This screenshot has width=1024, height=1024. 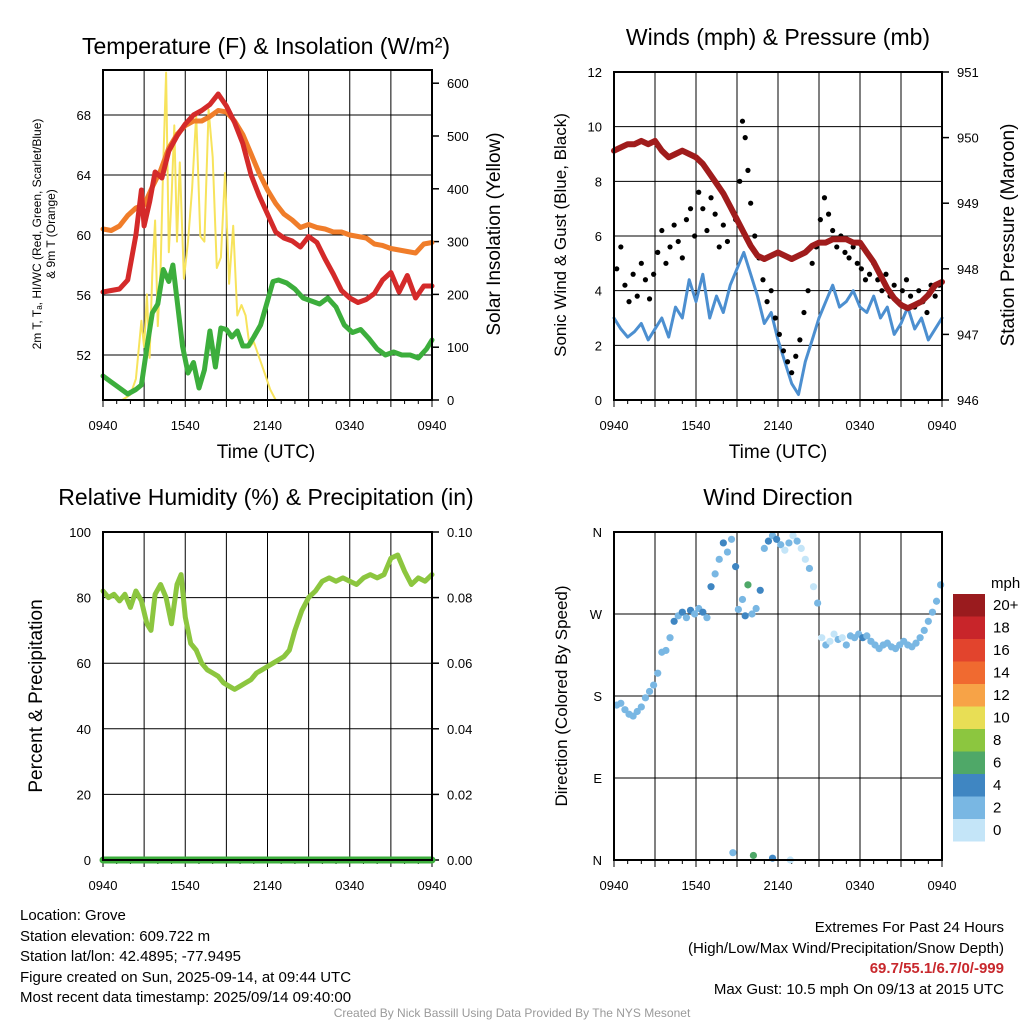 What do you see at coordinates (968, 334) in the screenshot?
I see `wind-y2tick-label: 947` at bounding box center [968, 334].